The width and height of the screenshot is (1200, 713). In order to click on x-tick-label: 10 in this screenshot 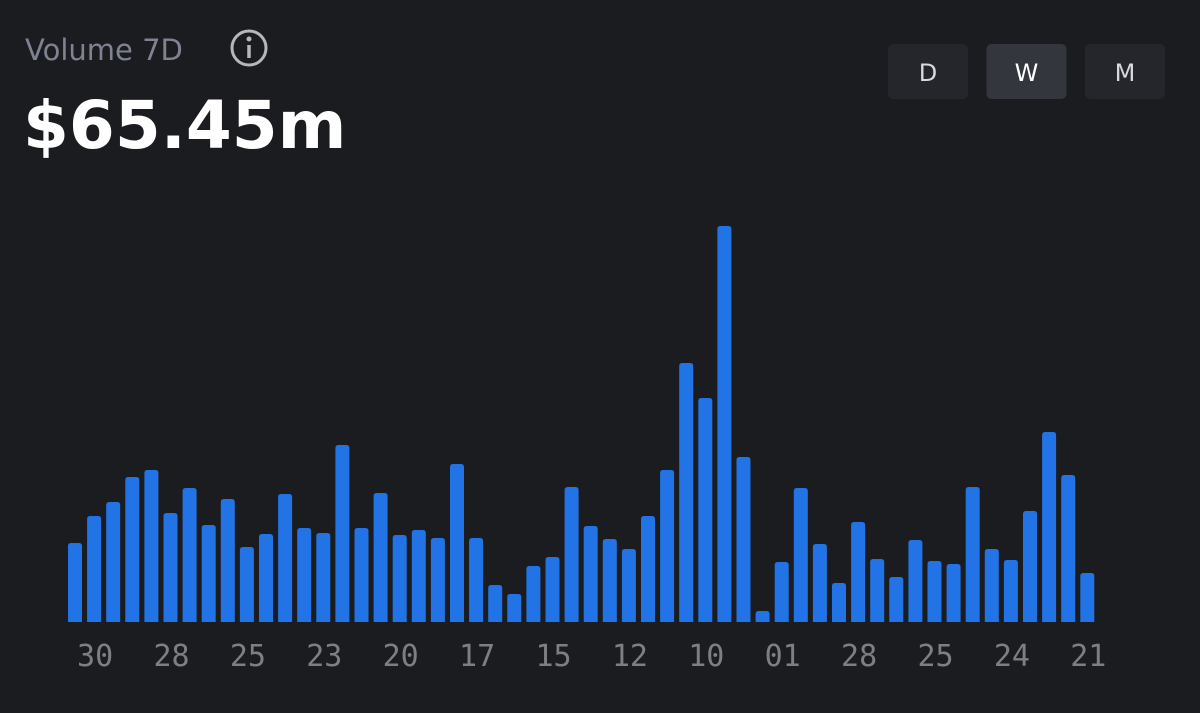, I will do `click(706, 656)`.